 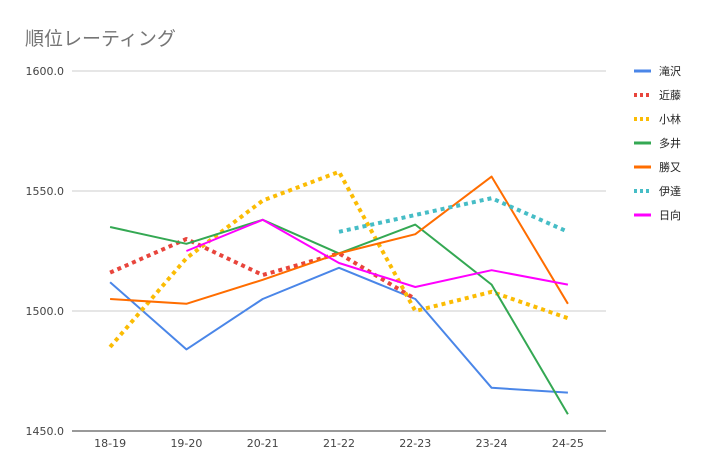 I want to click on legend-label: 日向, so click(x=670, y=215).